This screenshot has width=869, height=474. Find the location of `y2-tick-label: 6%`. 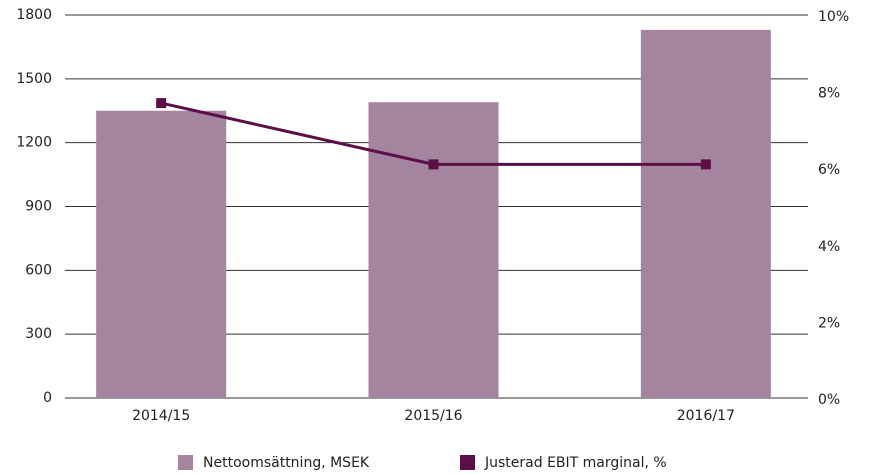

y2-tick-label: 6% is located at coordinates (829, 170).